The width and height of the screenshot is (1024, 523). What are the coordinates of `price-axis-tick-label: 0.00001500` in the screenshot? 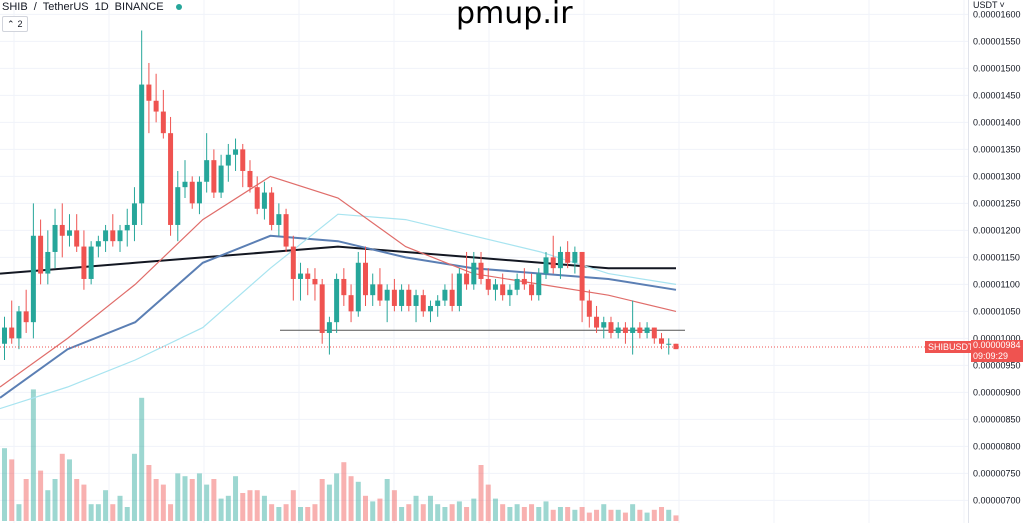 It's located at (997, 68).